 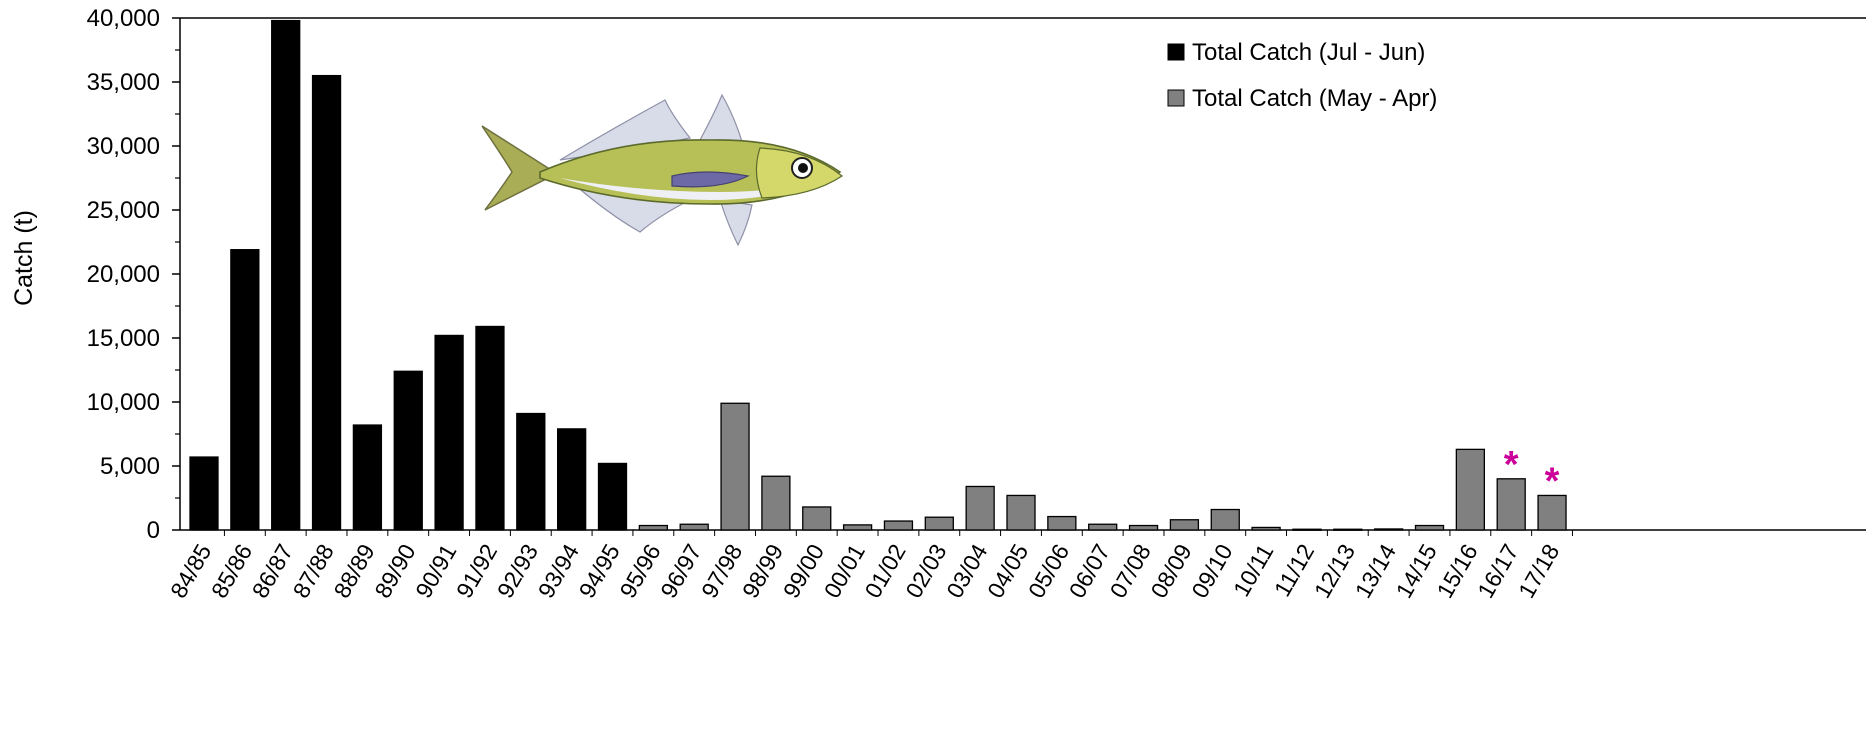 What do you see at coordinates (762, 571) in the screenshot?
I see `x-tick-label: 98/99` at bounding box center [762, 571].